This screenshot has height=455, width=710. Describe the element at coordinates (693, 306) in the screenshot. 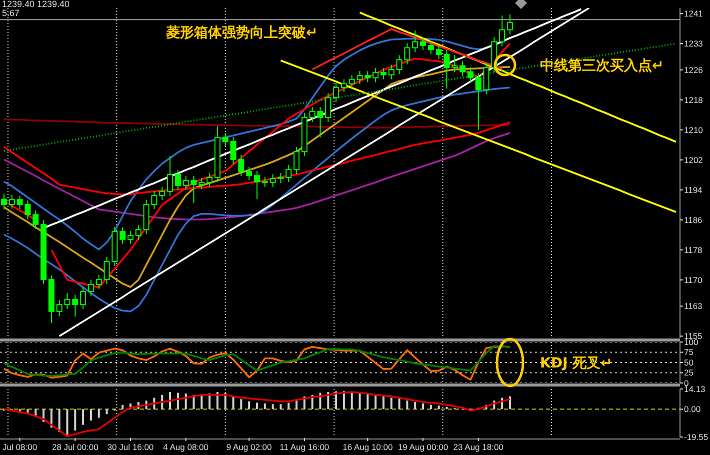

I see `y-tick-label: 1163` at that location.